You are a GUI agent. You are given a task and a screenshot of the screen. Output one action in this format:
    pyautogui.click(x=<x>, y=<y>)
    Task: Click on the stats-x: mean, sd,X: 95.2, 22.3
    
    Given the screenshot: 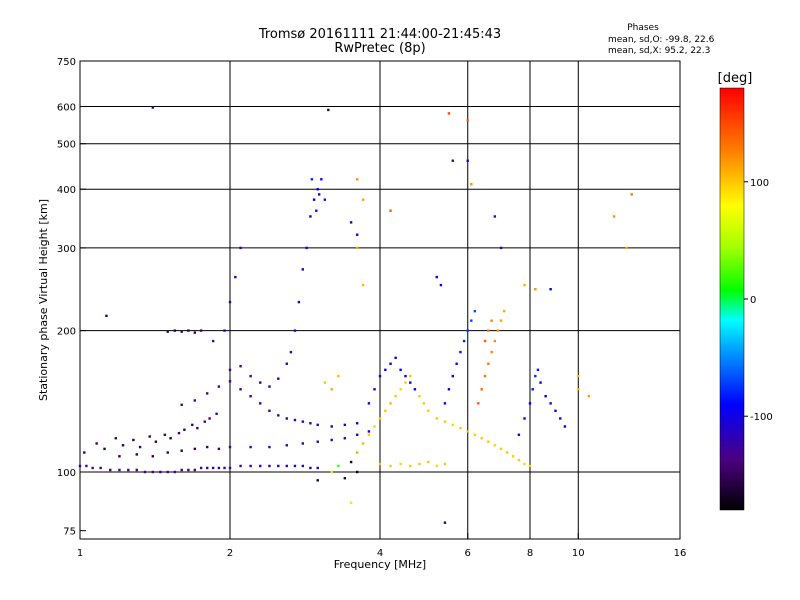 What is the action you would take?
    pyautogui.click(x=659, y=51)
    